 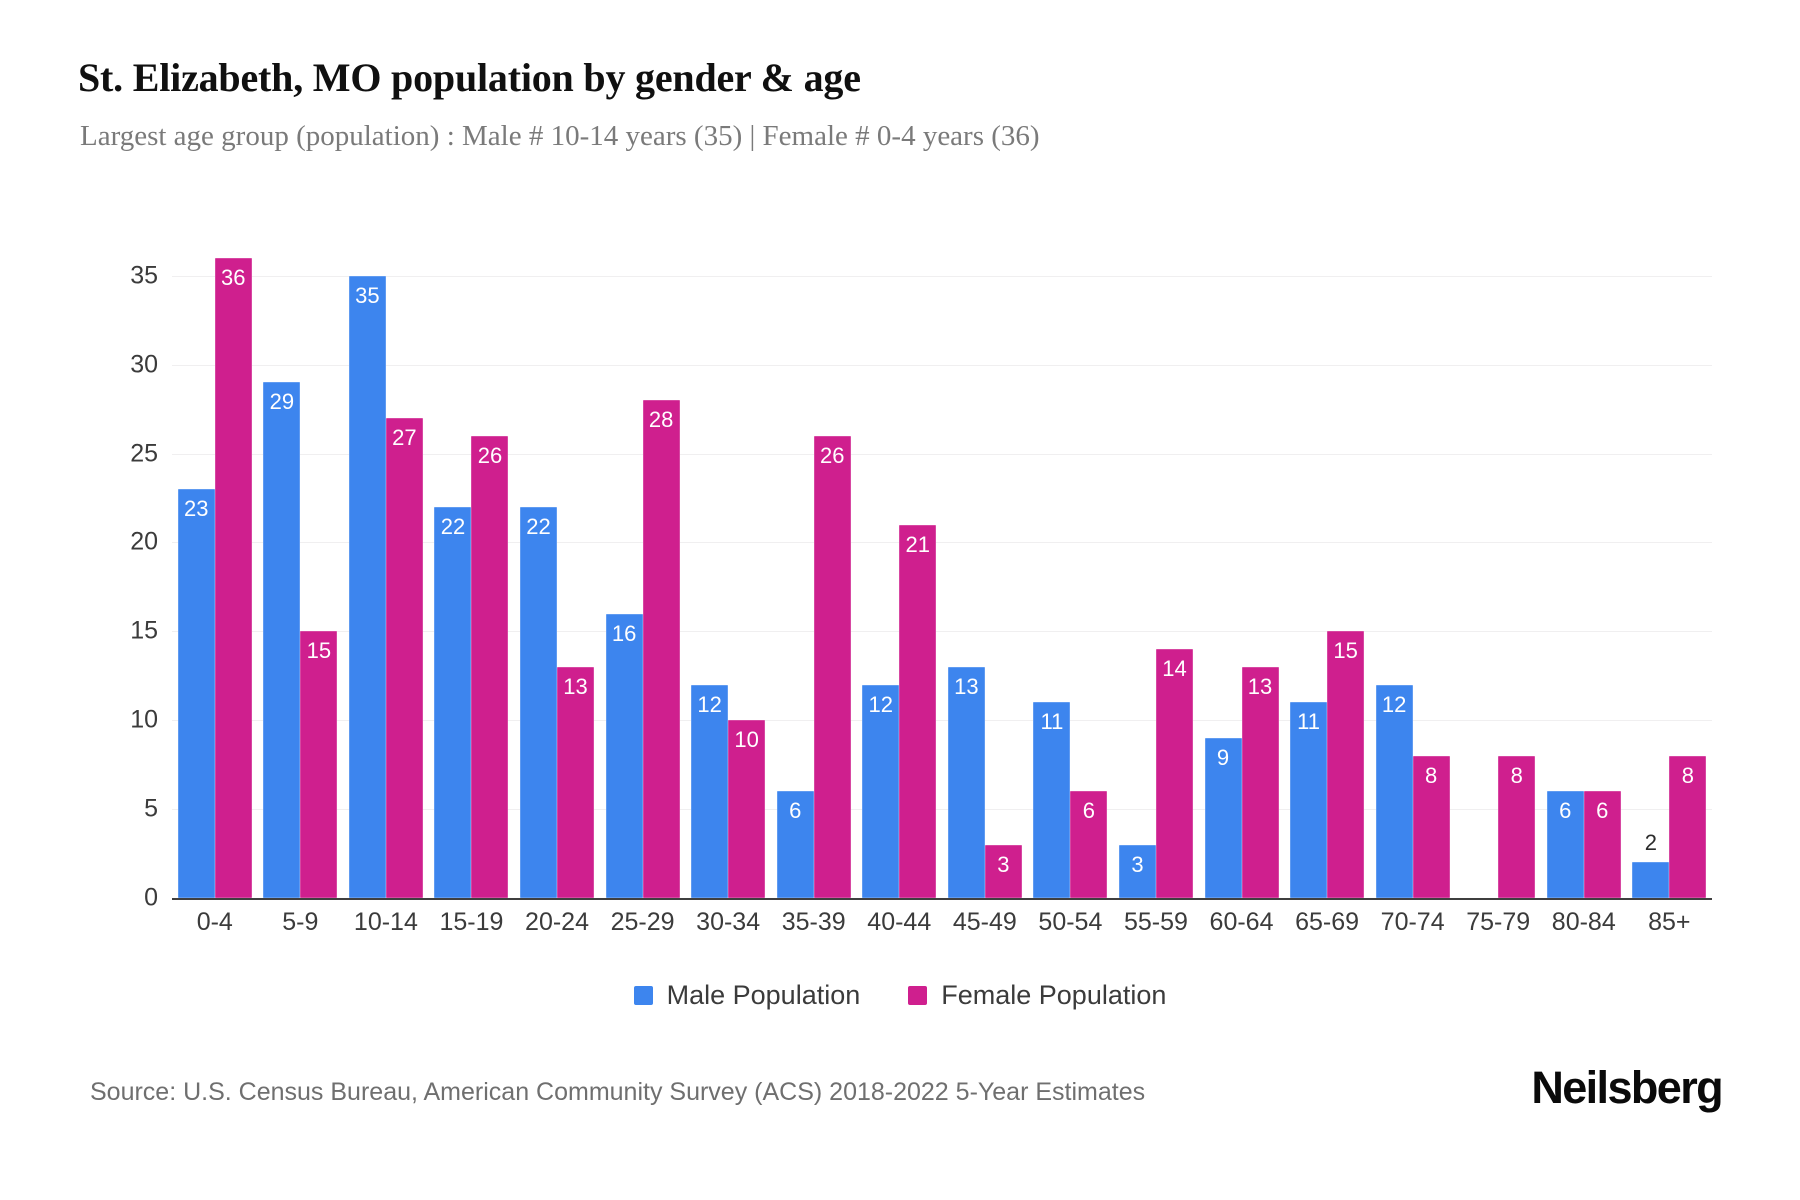 I want to click on bar-female: 14, so click(x=1174, y=773).